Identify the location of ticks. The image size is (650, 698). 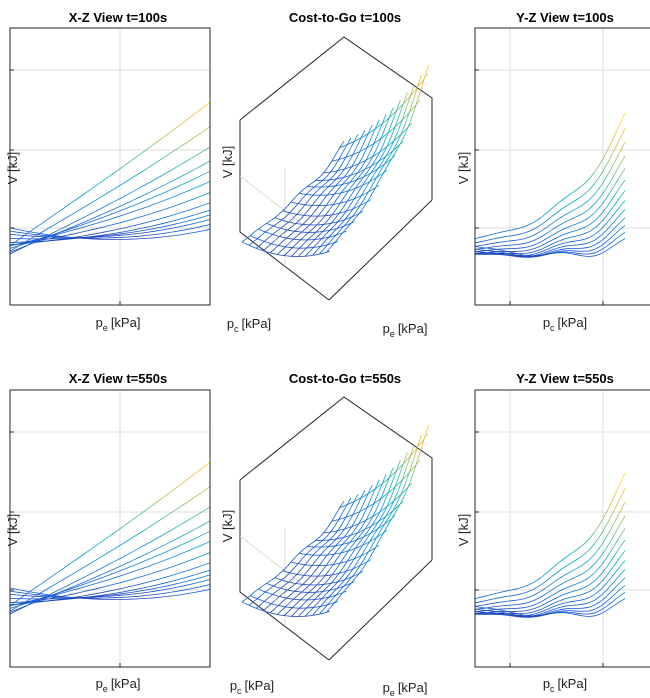
(65, 549).